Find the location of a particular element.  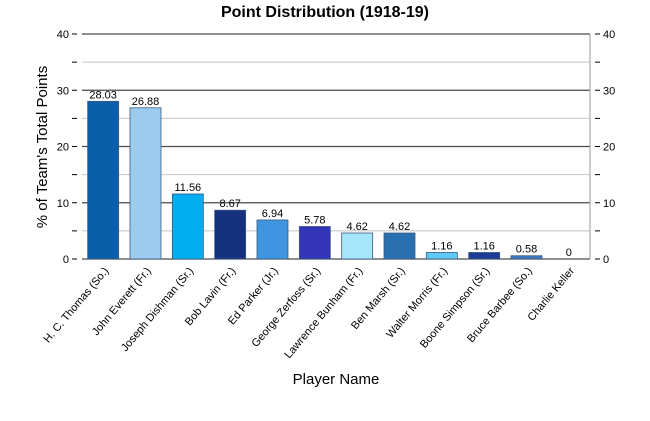

y-tick-label-left: 20 is located at coordinates (63, 148).